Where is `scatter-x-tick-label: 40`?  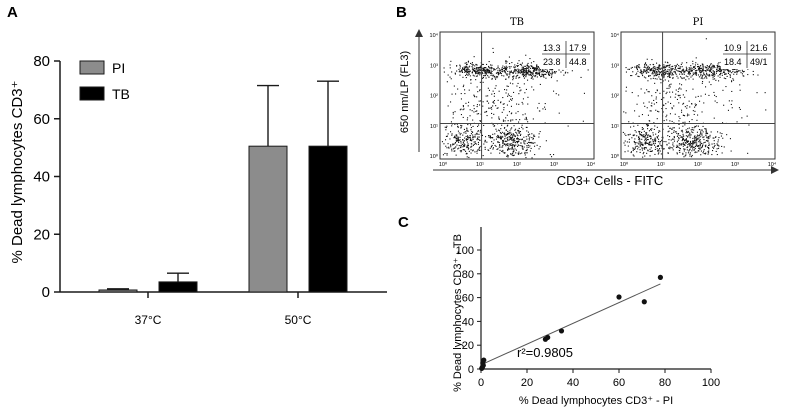 scatter-x-tick-label: 40 is located at coordinates (573, 383).